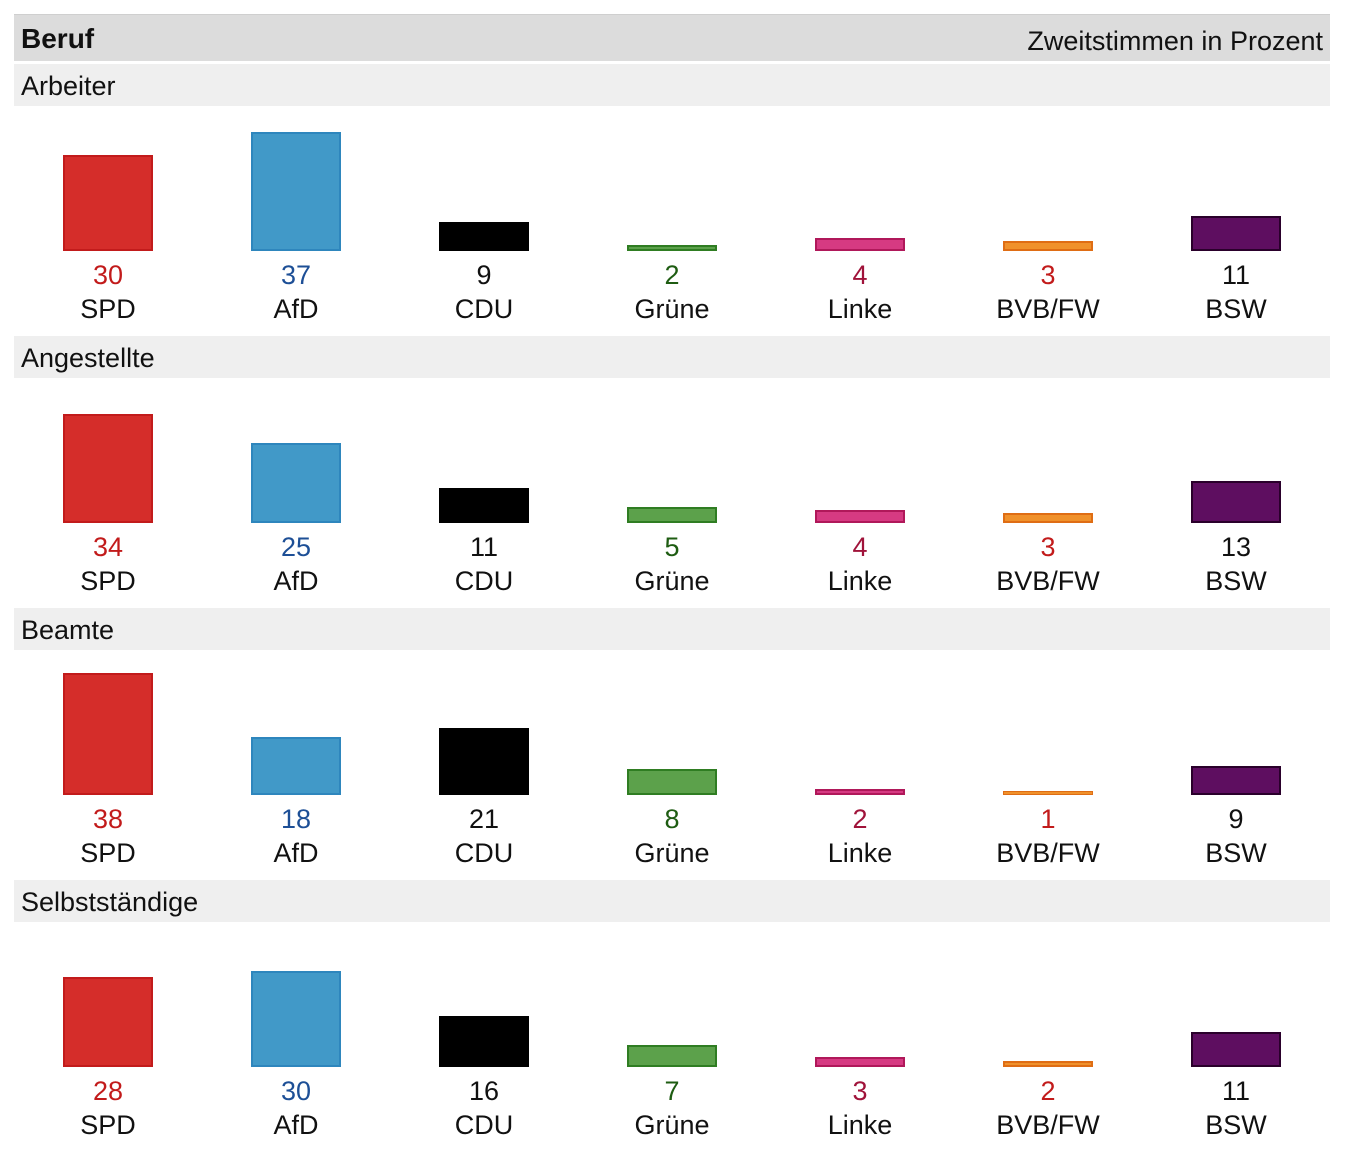 This screenshot has height=1157, width=1351. Describe the element at coordinates (860, 792) in the screenshot. I see `bar-beamte-linke` at that location.